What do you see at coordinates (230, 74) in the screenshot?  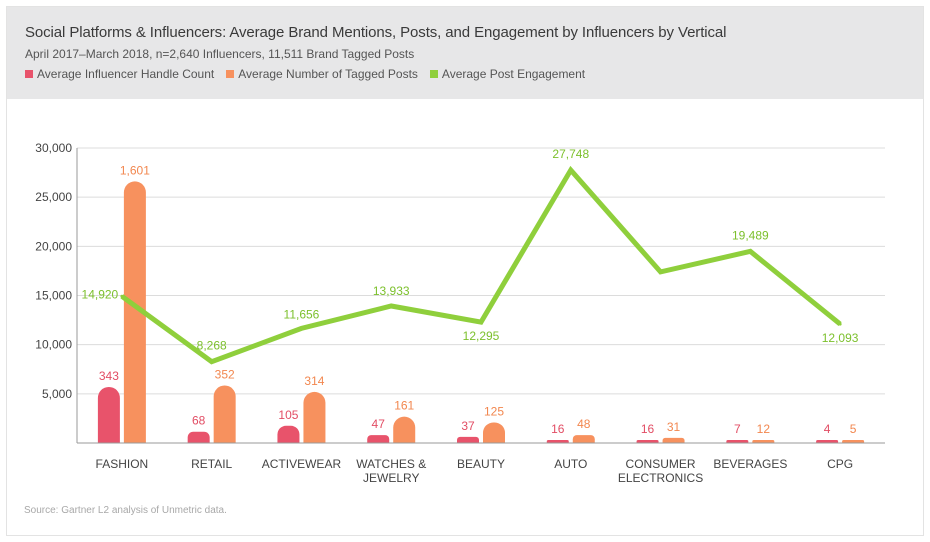 I see `legend-swatch-tagged-posts` at bounding box center [230, 74].